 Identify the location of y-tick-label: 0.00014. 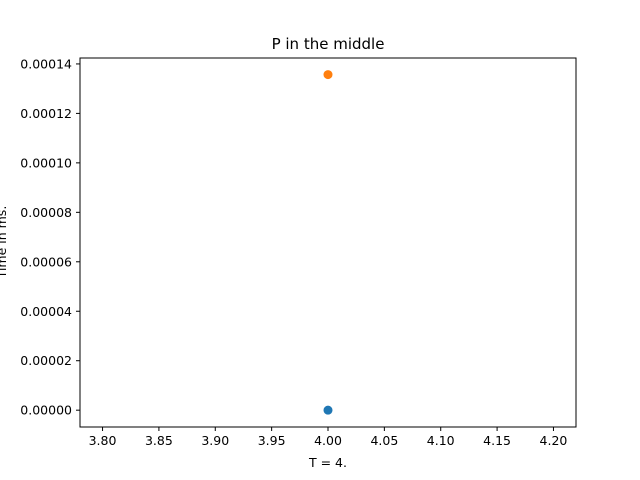
(46, 63).